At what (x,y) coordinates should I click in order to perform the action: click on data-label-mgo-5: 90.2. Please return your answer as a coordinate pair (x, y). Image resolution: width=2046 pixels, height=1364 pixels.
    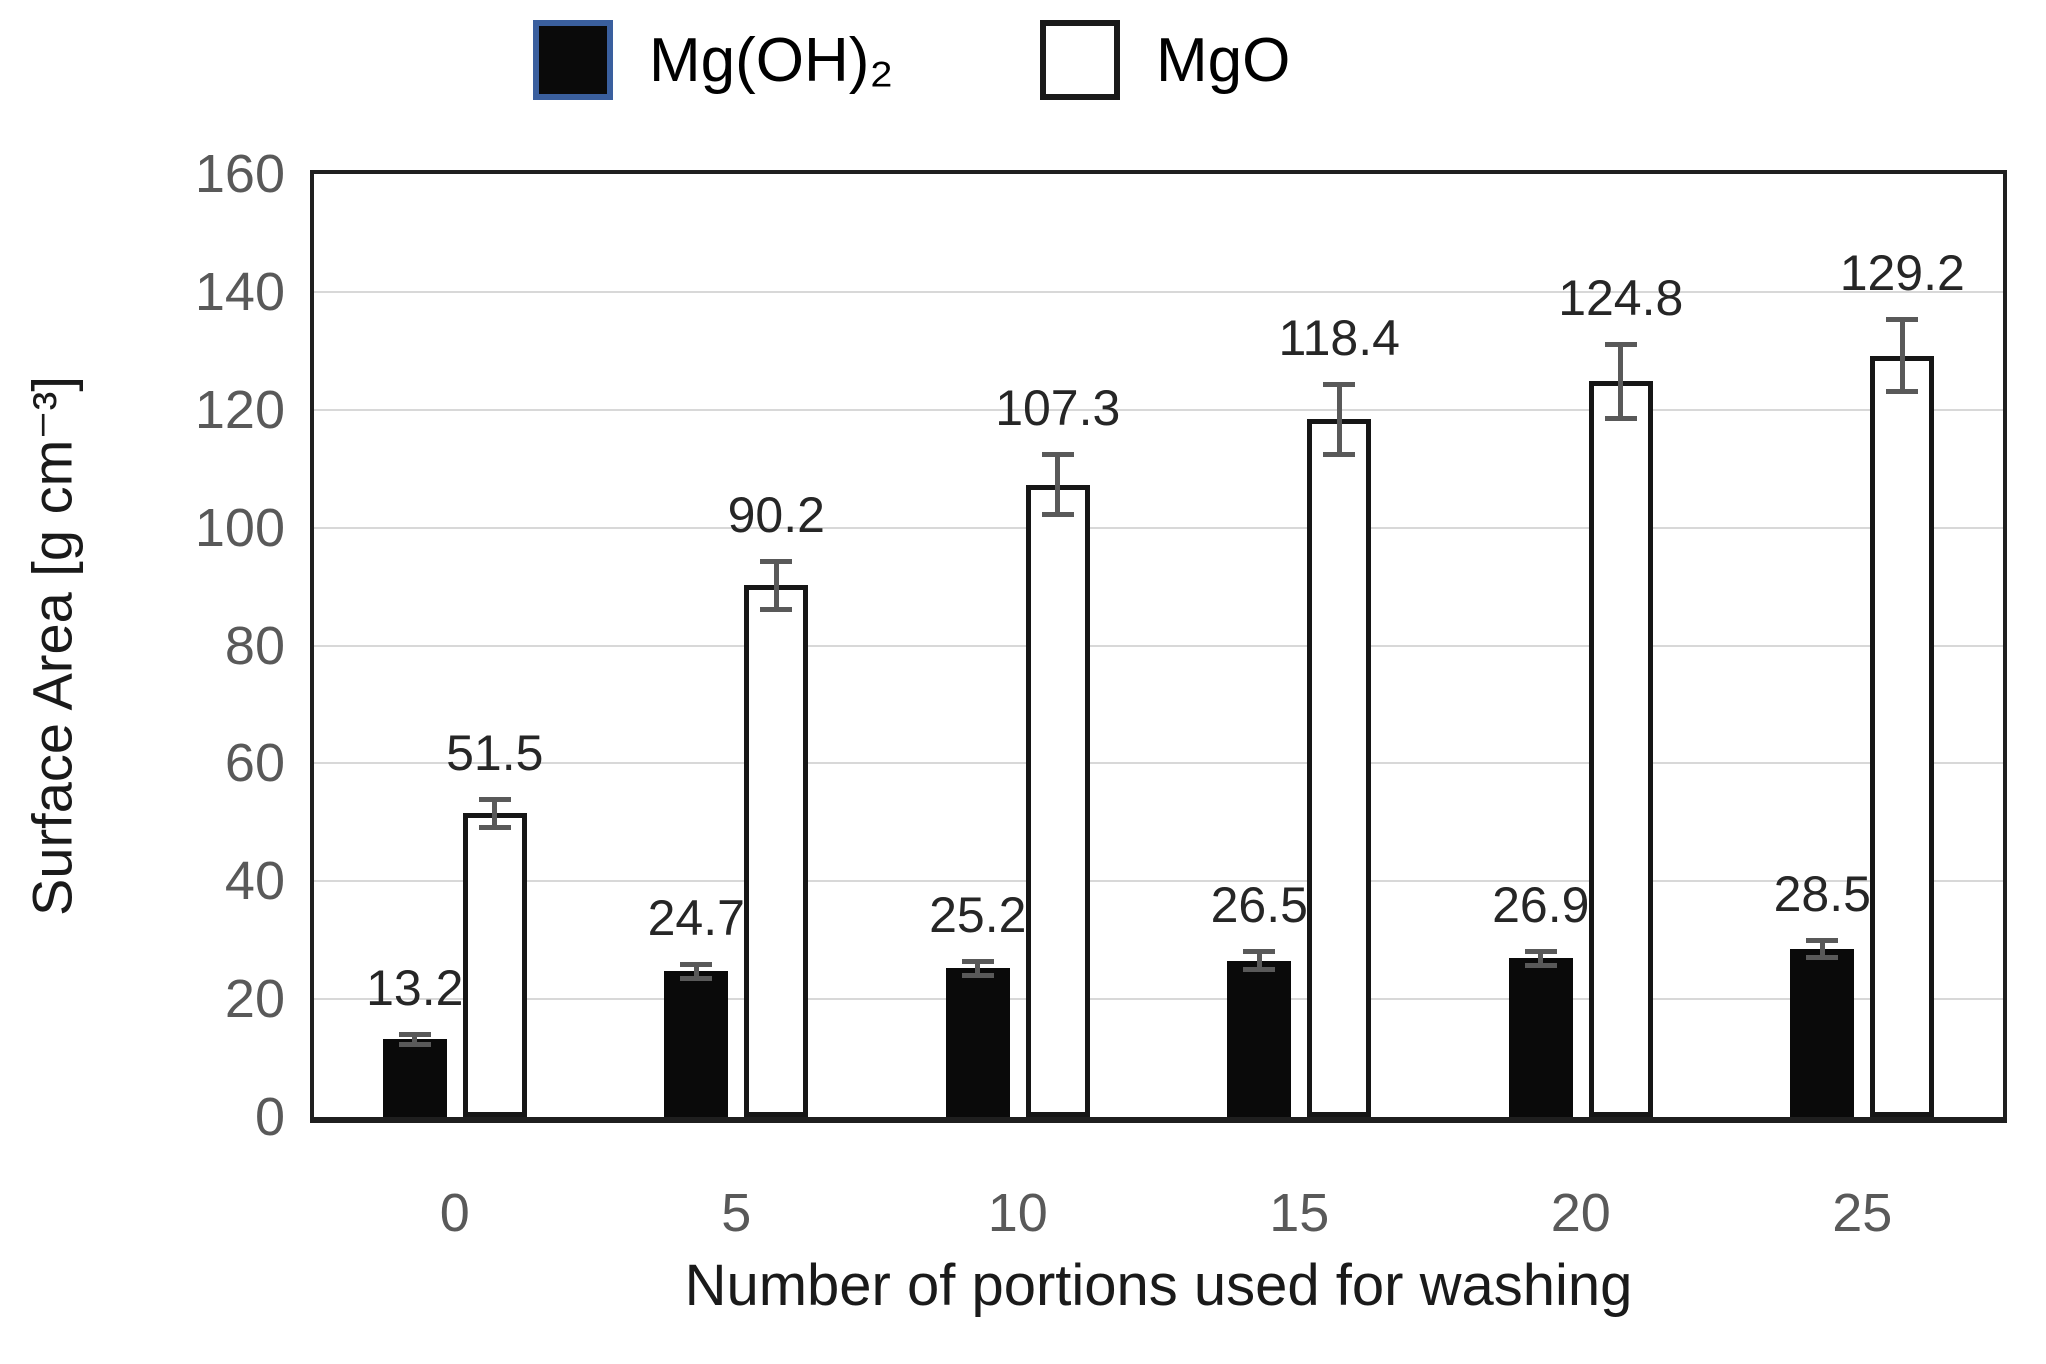
    Looking at the image, I should click on (776, 515).